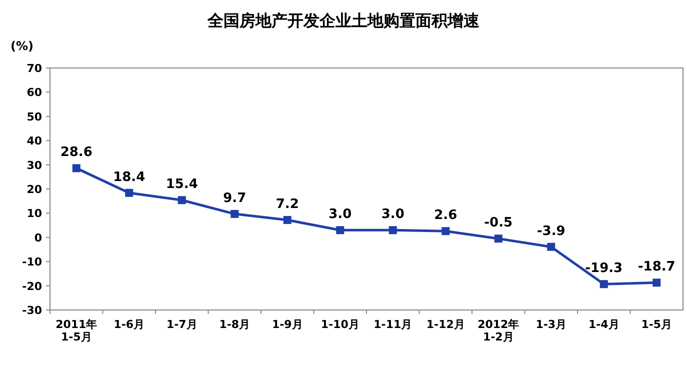 The width and height of the screenshot is (687, 370). Describe the element at coordinates (129, 324) in the screenshot. I see `x-tick-label: 1-6月` at that location.